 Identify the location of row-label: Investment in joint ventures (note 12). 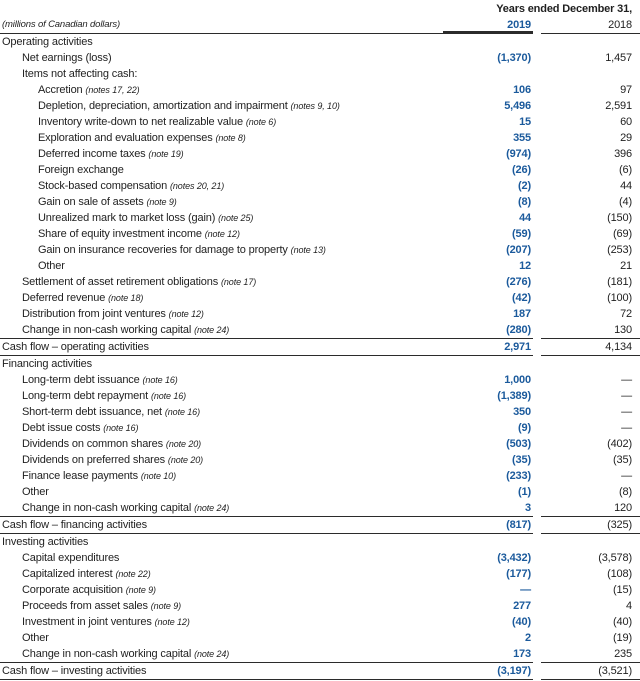
(221, 622).